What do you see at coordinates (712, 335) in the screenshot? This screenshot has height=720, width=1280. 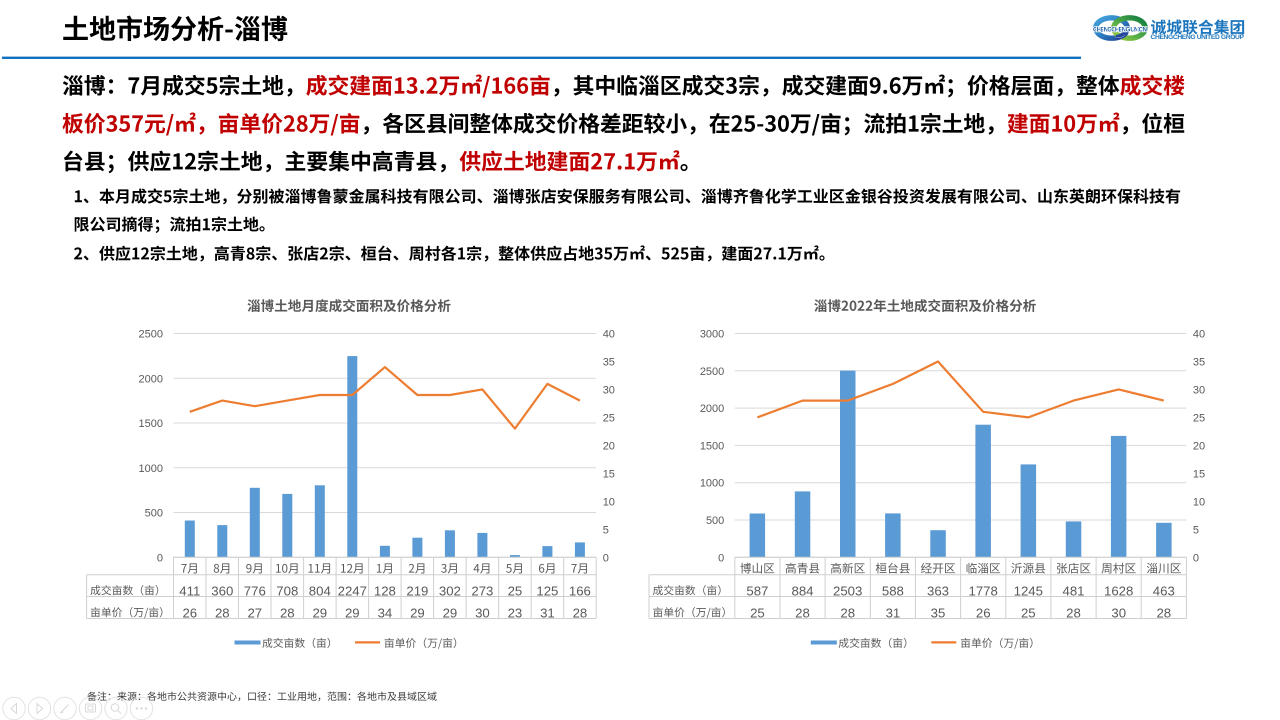 I see `svg-text: 3000` at bounding box center [712, 335].